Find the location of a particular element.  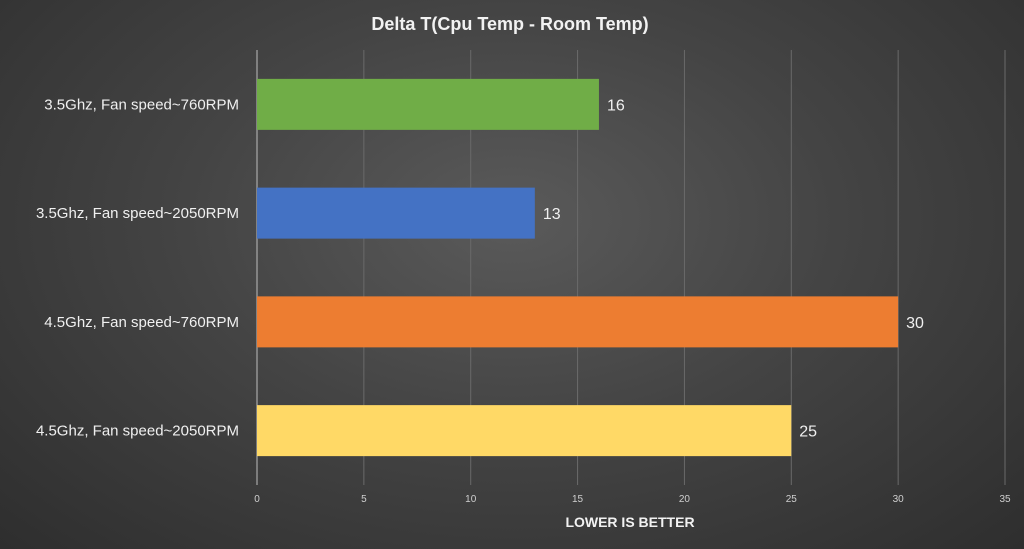

x-tick-label: 10 is located at coordinates (471, 499).